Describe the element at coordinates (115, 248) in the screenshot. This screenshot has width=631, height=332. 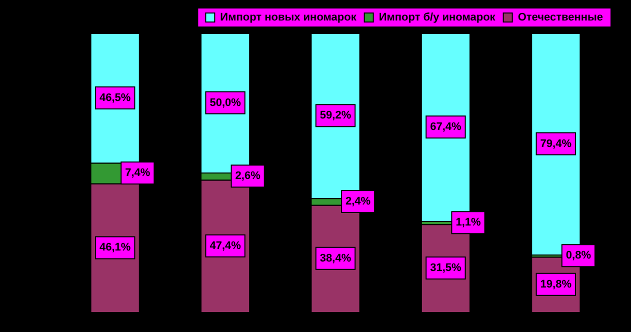
I see `data-label: 46,1%` at that location.